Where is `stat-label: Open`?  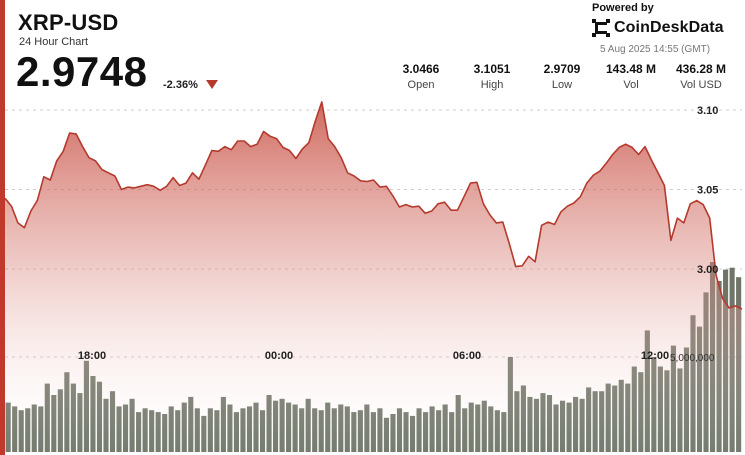
stat-label: Open is located at coordinates (421, 85).